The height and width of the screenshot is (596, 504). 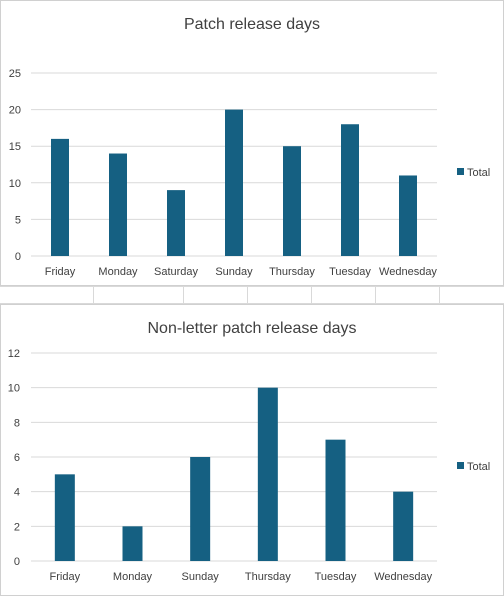 What do you see at coordinates (17, 527) in the screenshot?
I see `y-tick-label: 2` at bounding box center [17, 527].